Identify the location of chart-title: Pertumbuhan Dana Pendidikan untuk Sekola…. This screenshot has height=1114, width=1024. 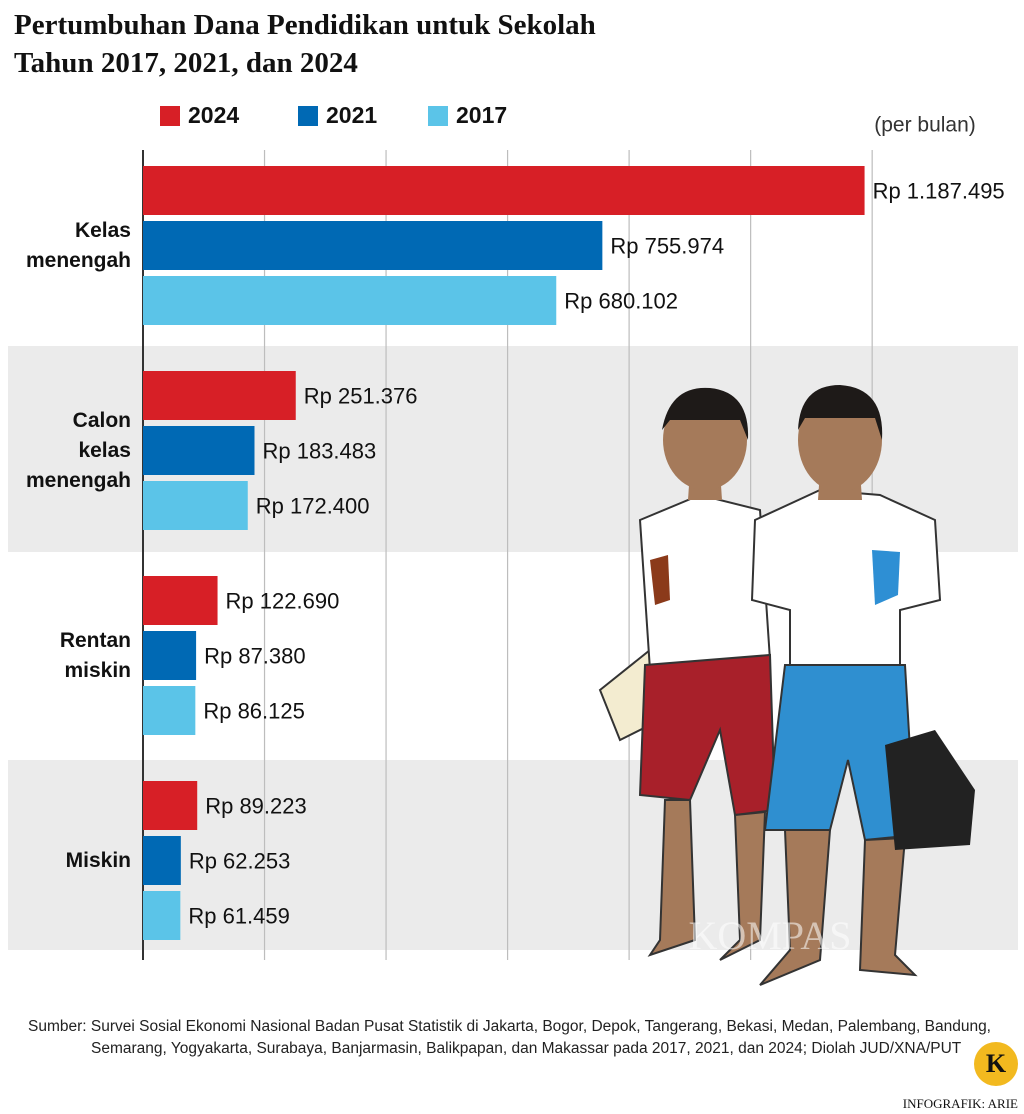
(305, 44).